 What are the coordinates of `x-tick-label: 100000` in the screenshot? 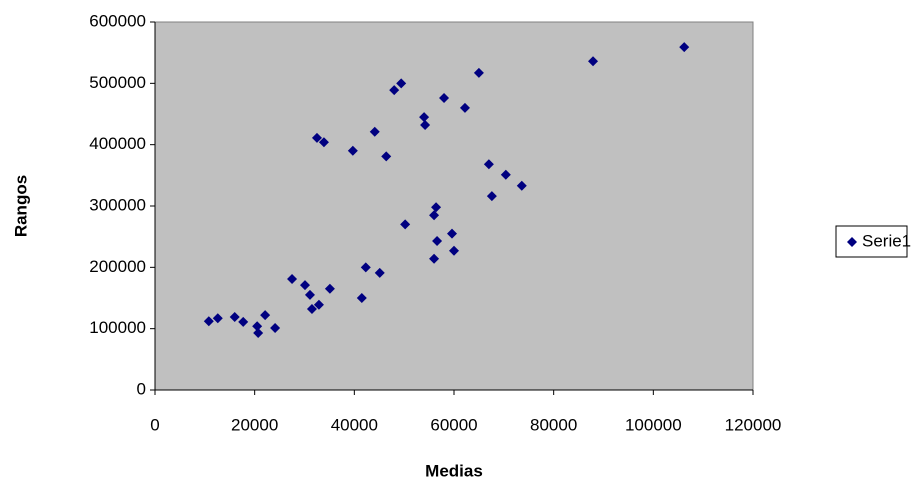 It's located at (653, 424).